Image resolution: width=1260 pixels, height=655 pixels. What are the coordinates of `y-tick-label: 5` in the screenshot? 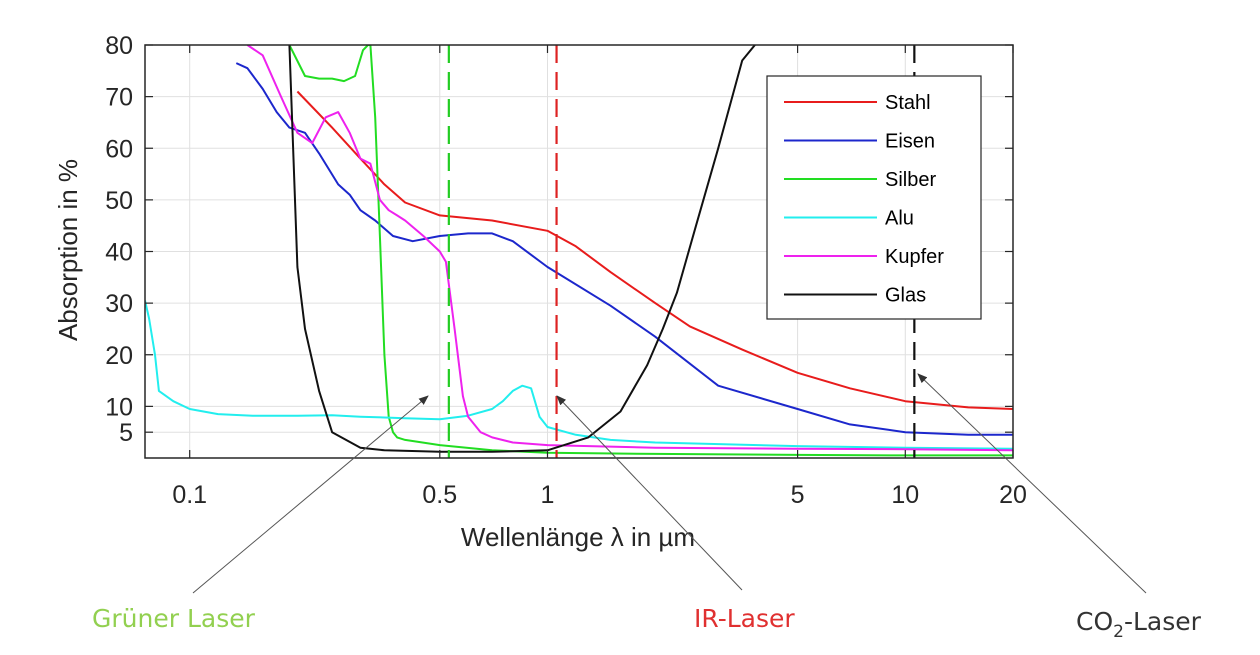 It's located at (126, 433).